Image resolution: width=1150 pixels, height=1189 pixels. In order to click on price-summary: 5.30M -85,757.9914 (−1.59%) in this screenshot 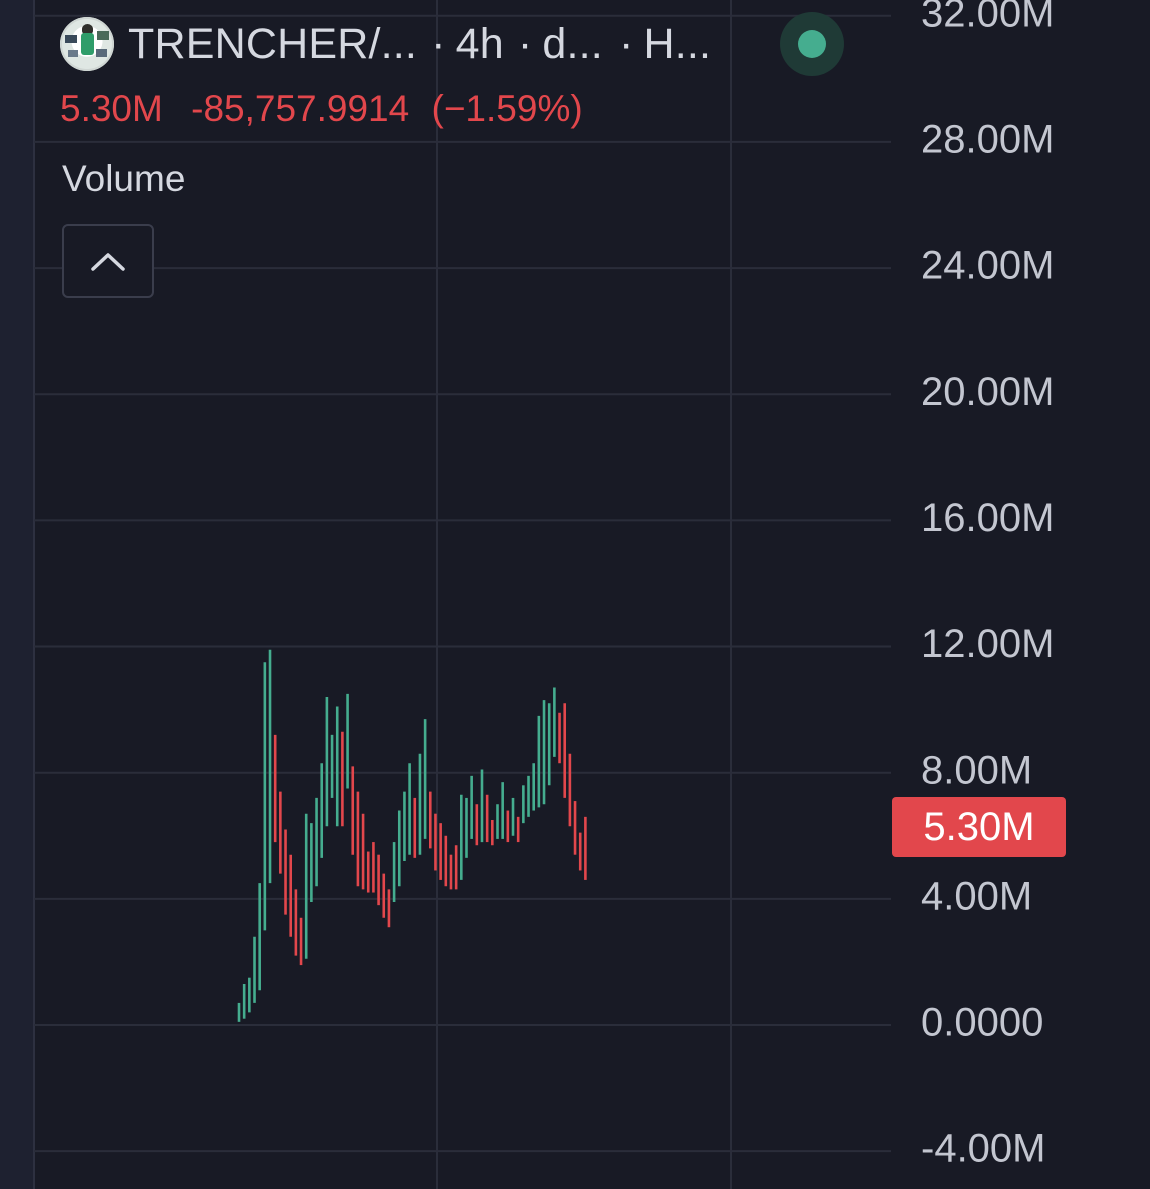, I will do `click(330, 109)`.